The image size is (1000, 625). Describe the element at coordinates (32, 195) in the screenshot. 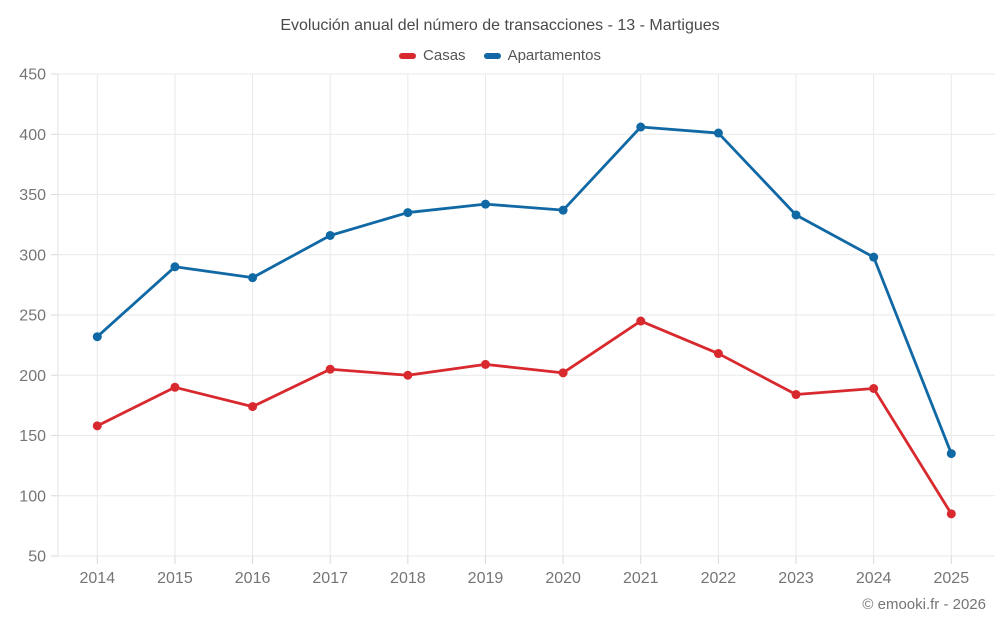

I see `y-axis-label: 350` at that location.